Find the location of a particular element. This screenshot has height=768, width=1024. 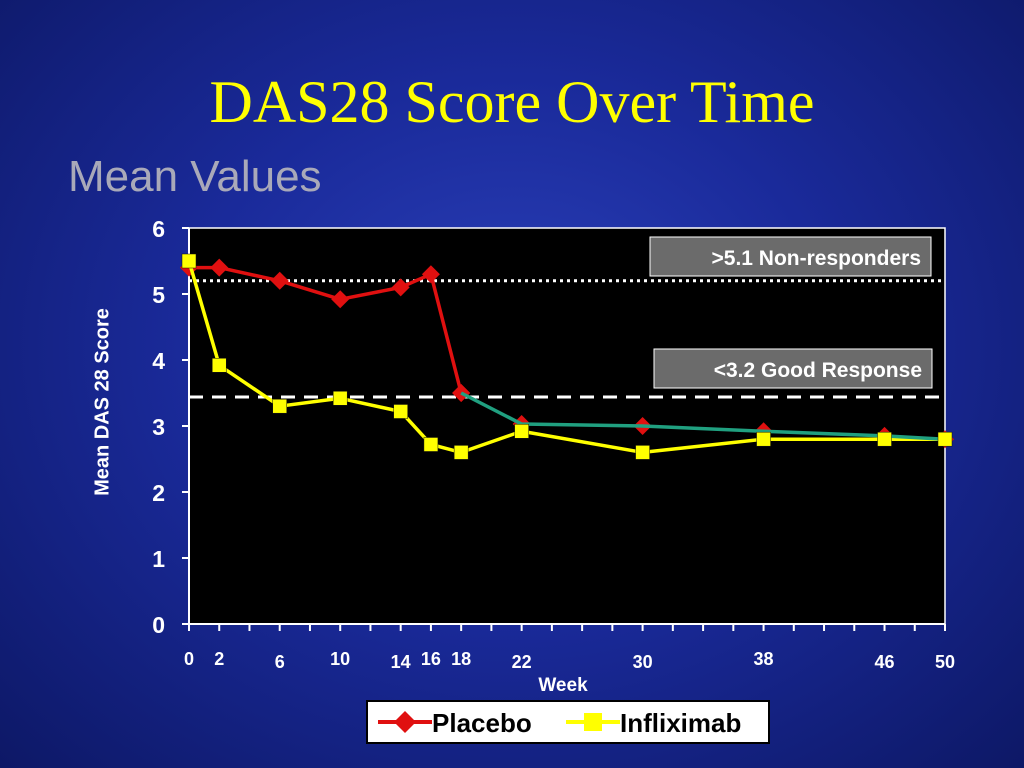

y-tick-label: 5 is located at coordinates (158, 295).